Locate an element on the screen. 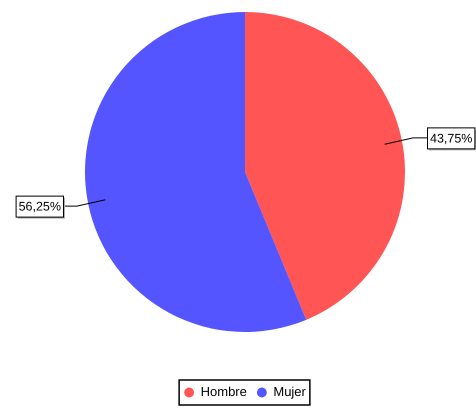 The width and height of the screenshot is (476, 409). legend-label: Hombre is located at coordinates (223, 392).